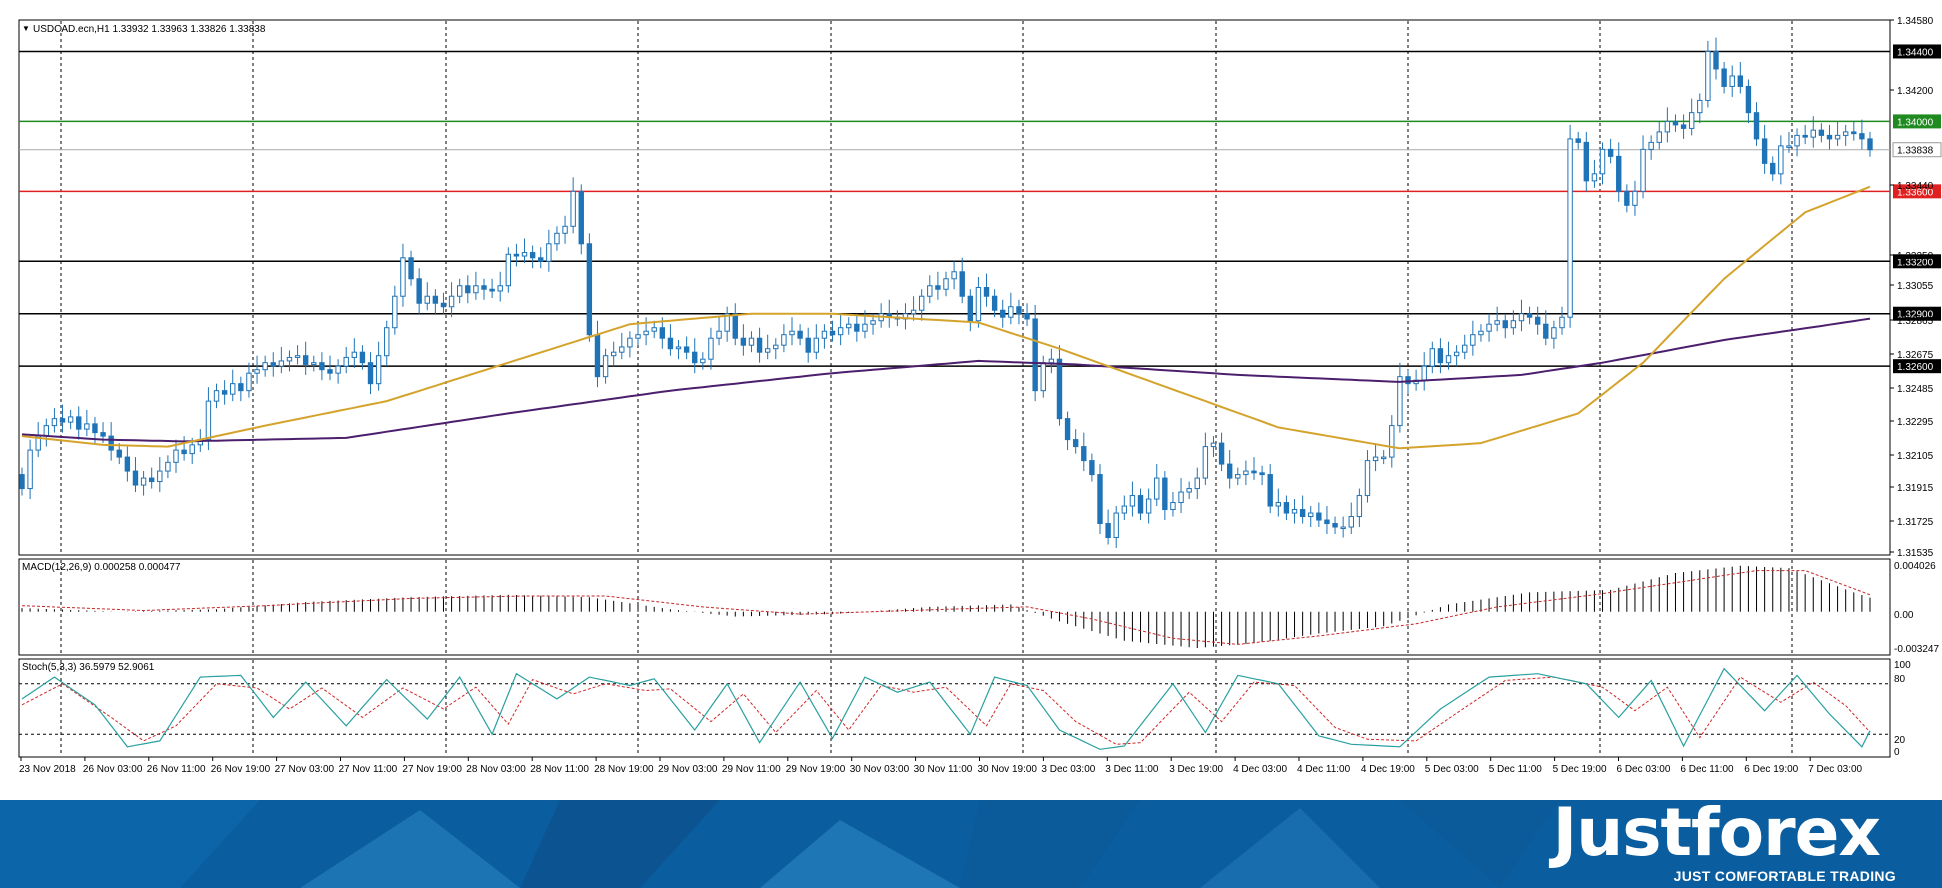 The image size is (1942, 888). I want to click on price-tick-label-0: 1.34580, so click(1915, 21).